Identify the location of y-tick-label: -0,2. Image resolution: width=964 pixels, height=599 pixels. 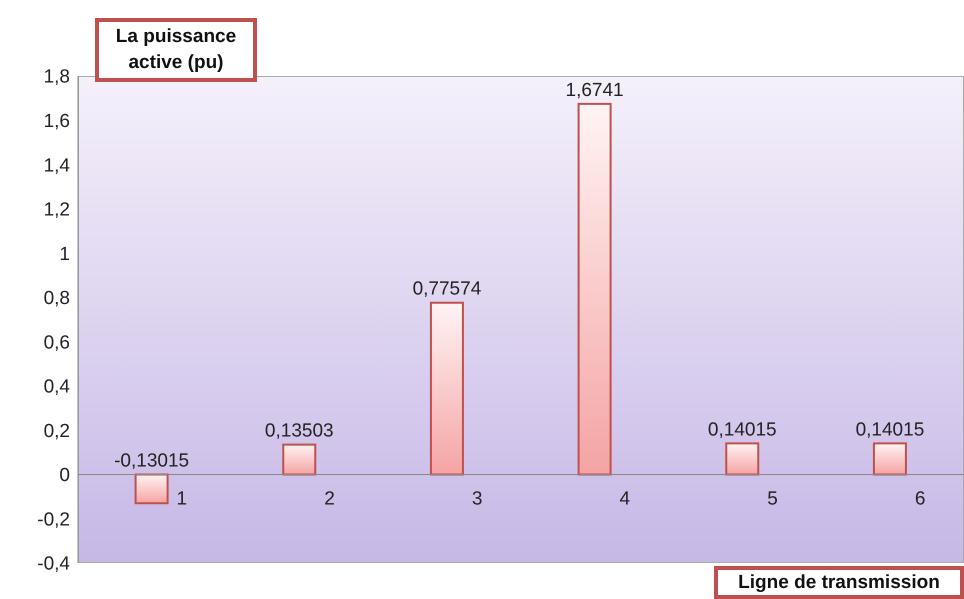
(53, 519).